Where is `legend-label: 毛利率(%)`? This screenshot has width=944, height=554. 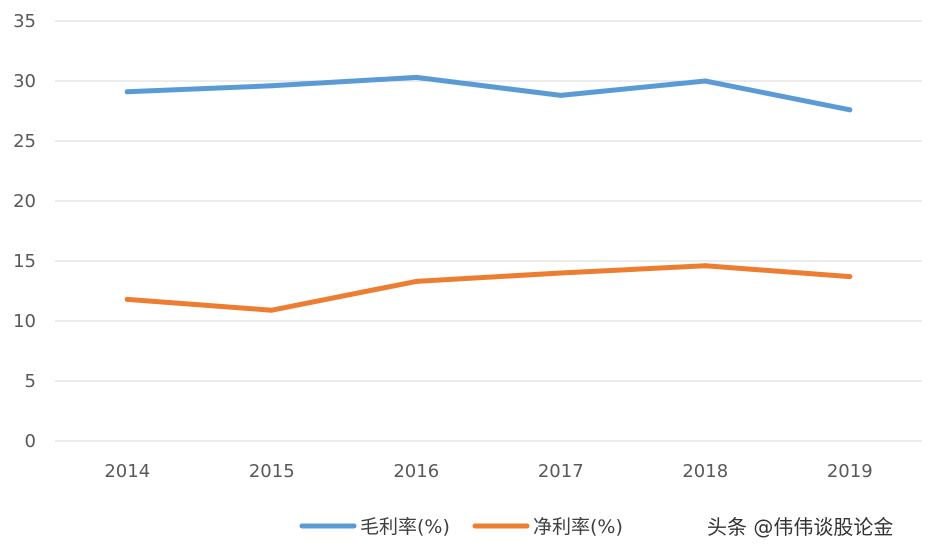
legend-label: 毛利率(%) is located at coordinates (405, 527).